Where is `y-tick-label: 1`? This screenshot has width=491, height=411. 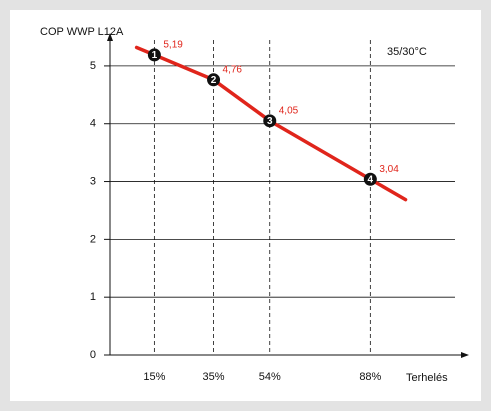
y-tick-label: 1 is located at coordinates (93, 297).